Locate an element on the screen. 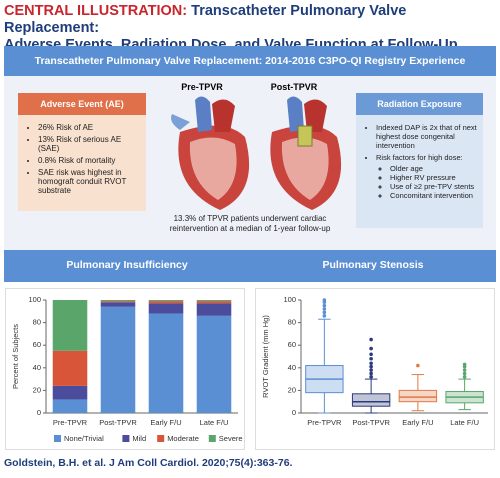 The image size is (500, 478). y-axis-label: RVOT Gradient (mm Hg) is located at coordinates (265, 356).